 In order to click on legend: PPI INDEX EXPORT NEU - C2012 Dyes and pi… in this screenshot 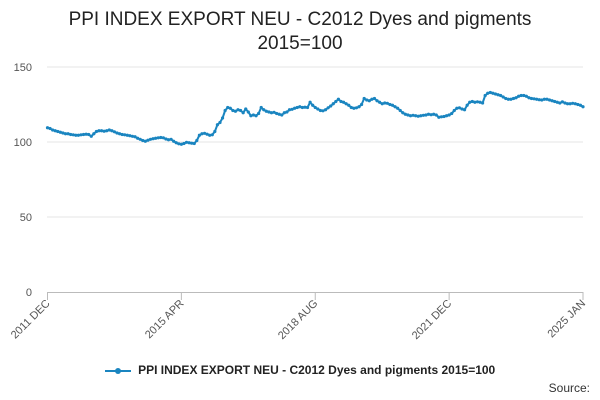, I will do `click(300, 370)`.